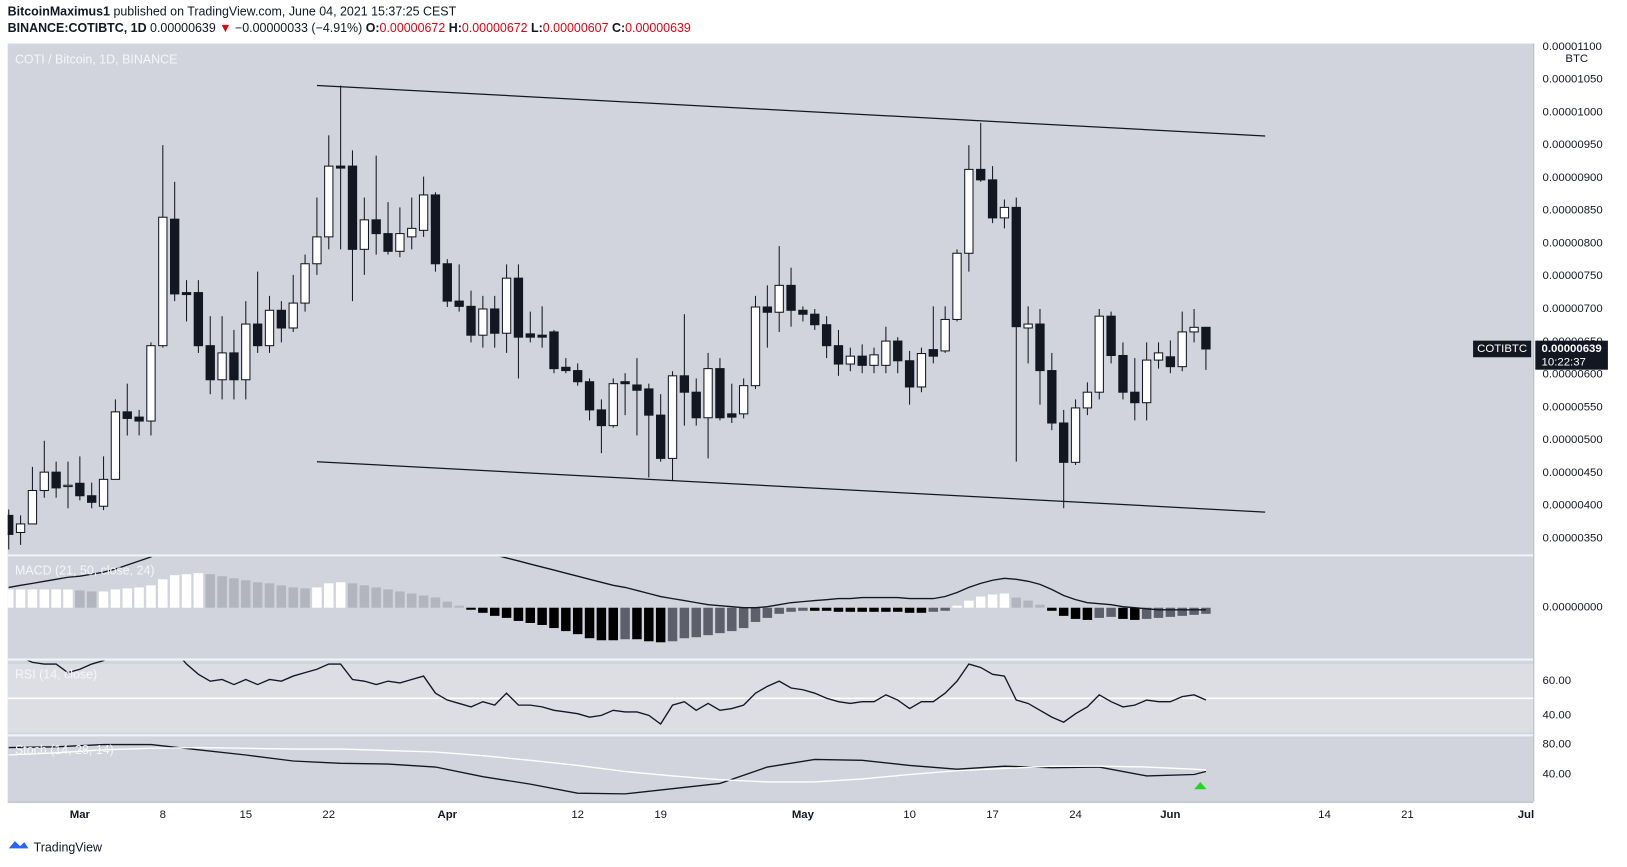  Describe the element at coordinates (455, 28) in the screenshot. I see `ohlc-label: H:` at that location.